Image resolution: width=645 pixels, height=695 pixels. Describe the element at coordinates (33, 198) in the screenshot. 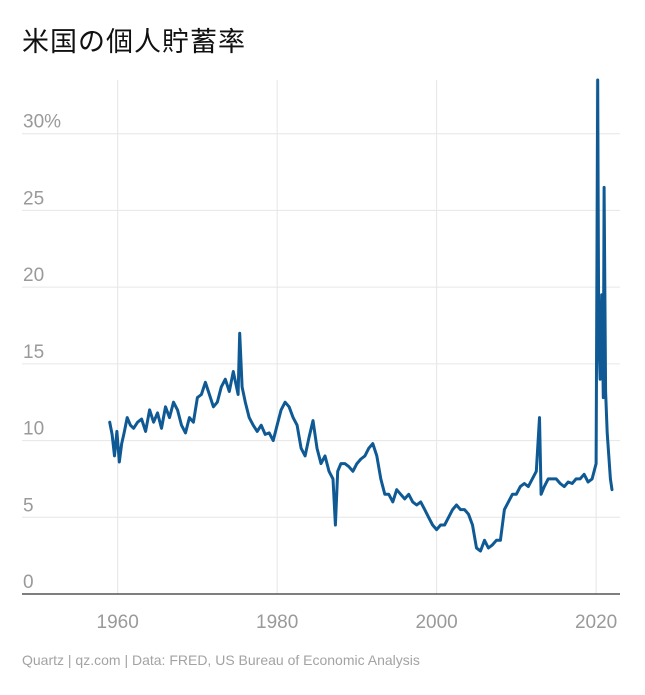

I see `y-tick-label: 25` at that location.